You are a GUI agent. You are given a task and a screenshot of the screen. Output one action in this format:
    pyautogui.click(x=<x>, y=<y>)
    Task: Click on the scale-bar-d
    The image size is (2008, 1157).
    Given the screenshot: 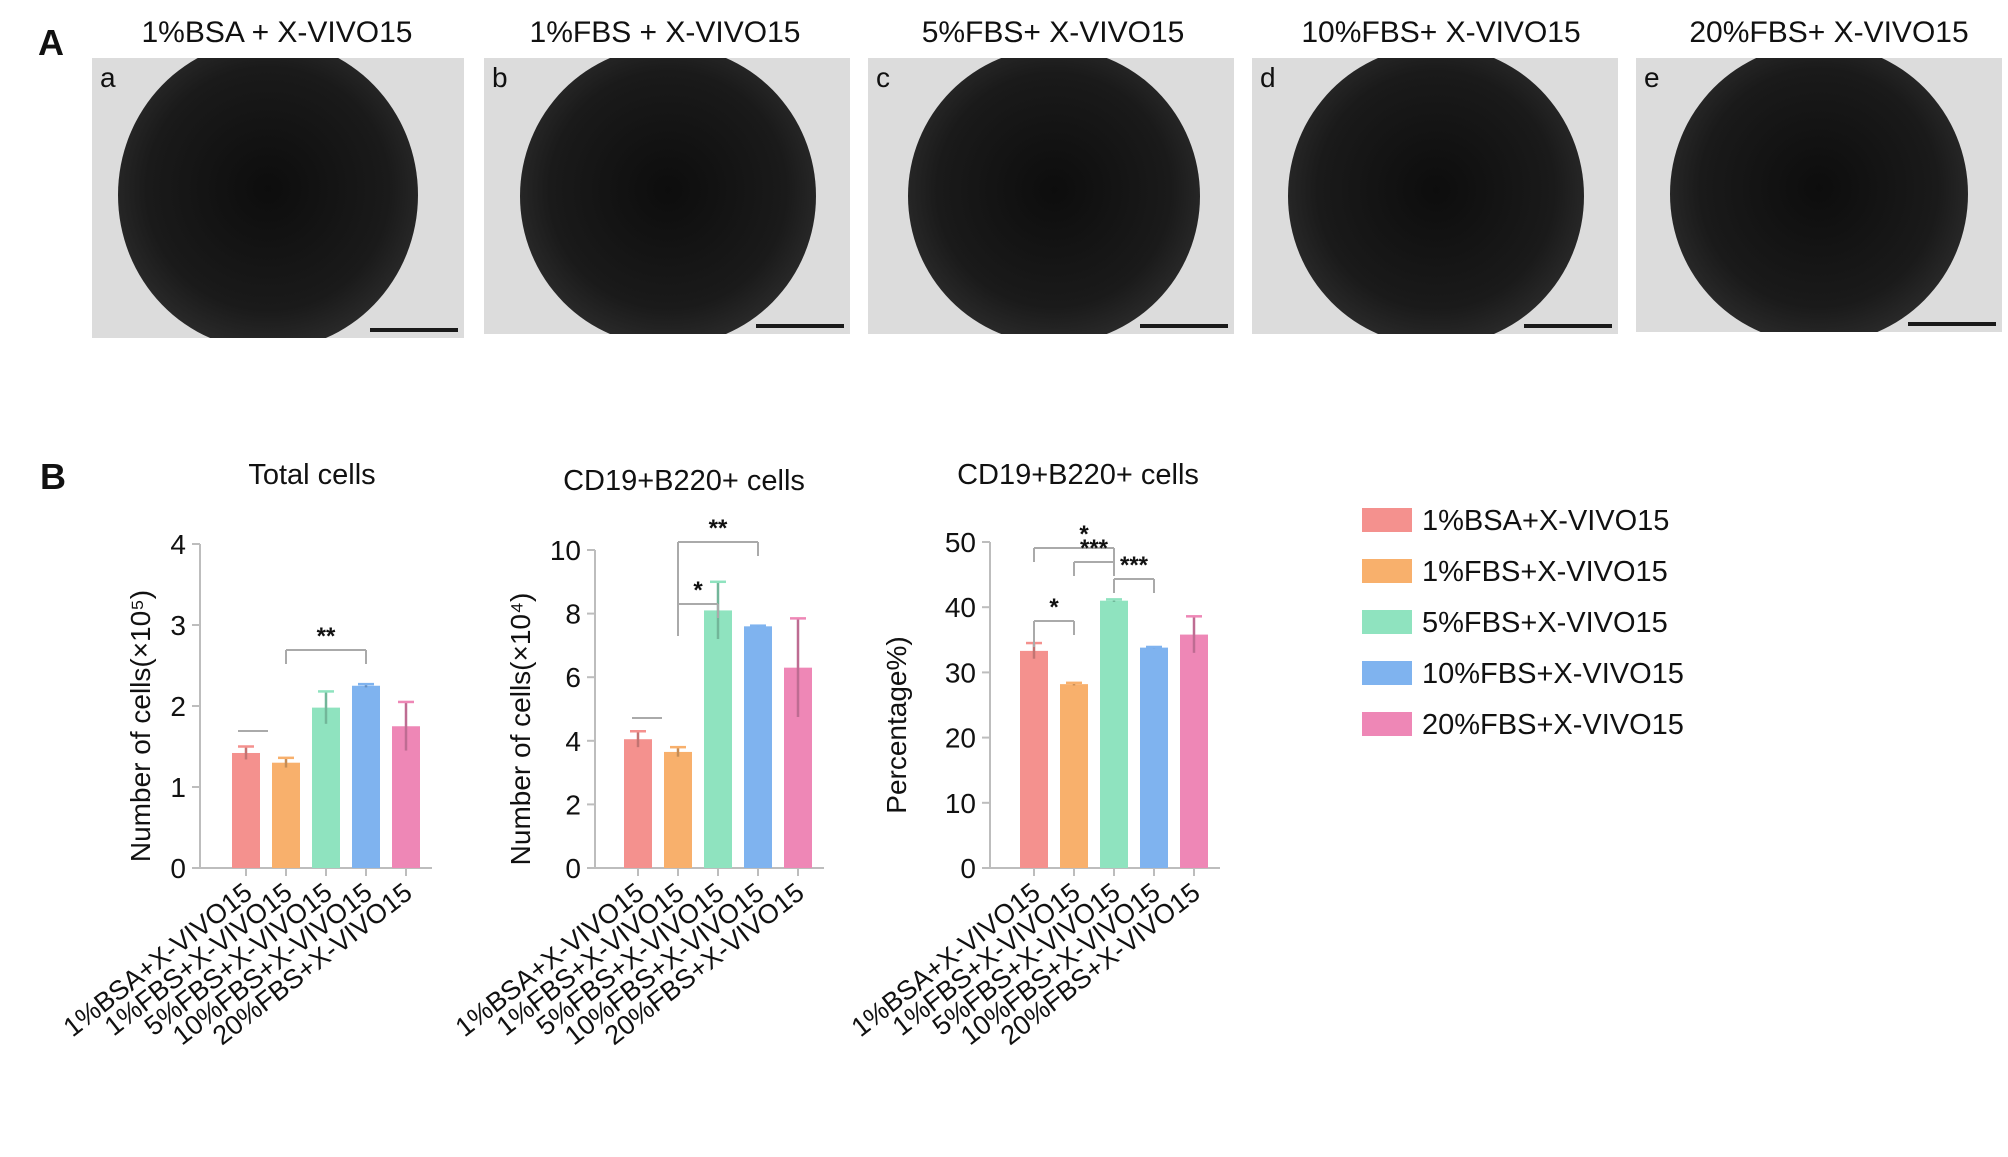 What is the action you would take?
    pyautogui.click(x=1568, y=326)
    